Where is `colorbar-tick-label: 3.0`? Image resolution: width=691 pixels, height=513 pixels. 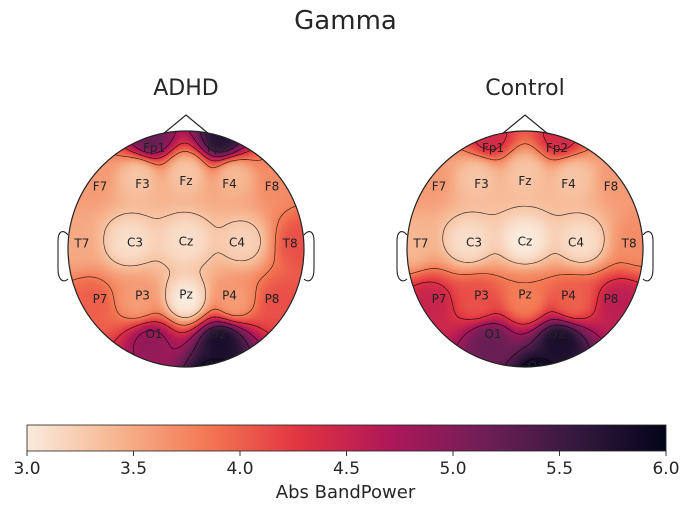
colorbar-tick-label: 3.0 is located at coordinates (26, 469).